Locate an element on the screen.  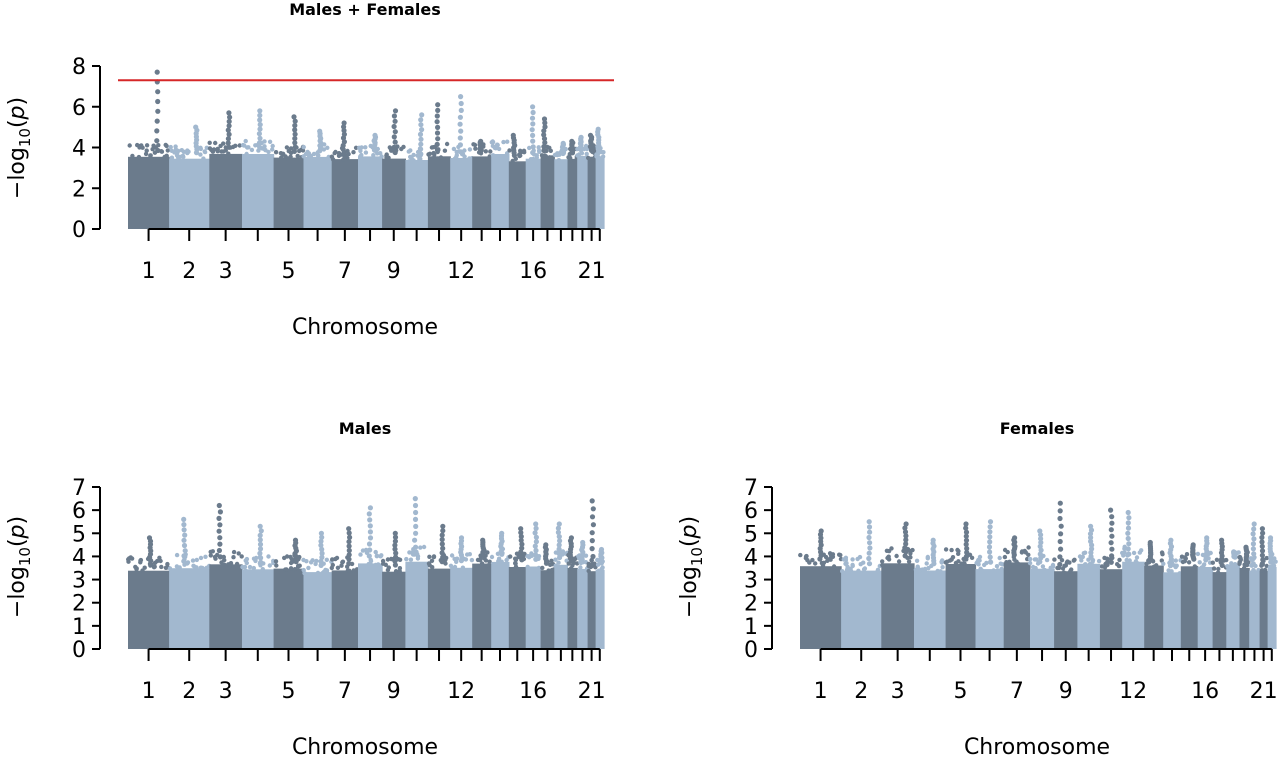
y-tick-label: 0 is located at coordinates (751, 650).